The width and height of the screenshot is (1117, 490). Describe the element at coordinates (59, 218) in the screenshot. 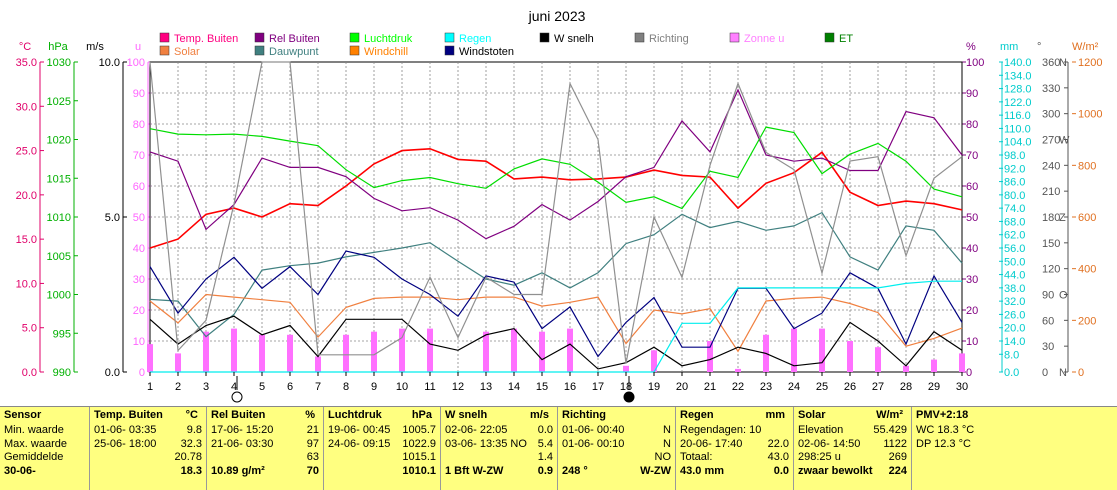

I see `axis-tick-label-pressure: 1010` at that location.